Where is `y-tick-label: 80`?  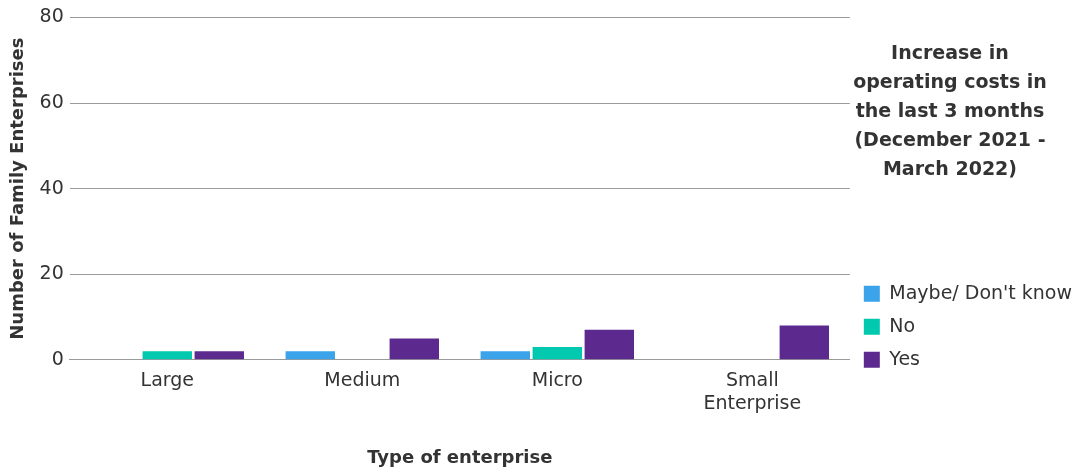
y-tick-label: 80 is located at coordinates (51, 15).